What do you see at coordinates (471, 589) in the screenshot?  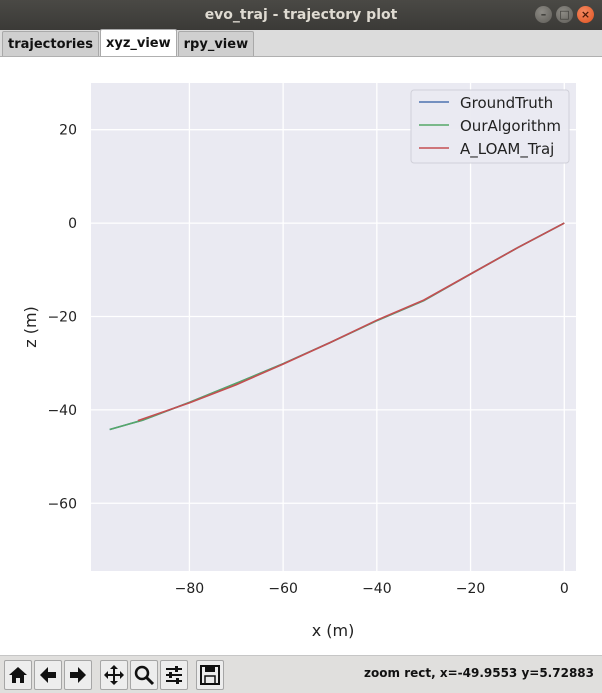 I see `x-tick-label: −20` at bounding box center [471, 589].